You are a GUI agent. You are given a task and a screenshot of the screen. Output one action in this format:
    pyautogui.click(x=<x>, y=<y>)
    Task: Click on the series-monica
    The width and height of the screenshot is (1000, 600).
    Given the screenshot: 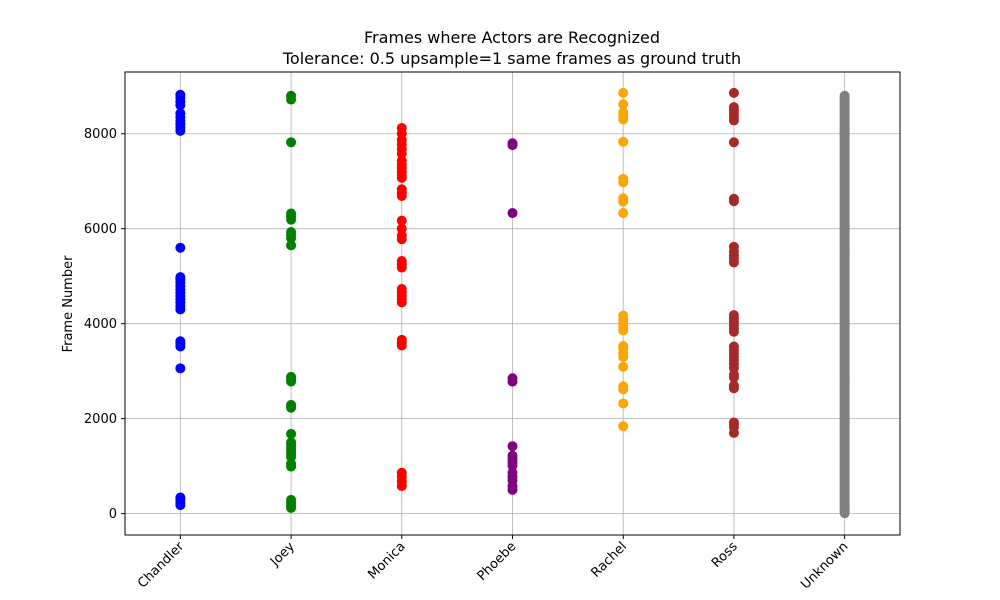 What is the action you would take?
    pyautogui.click(x=401, y=307)
    